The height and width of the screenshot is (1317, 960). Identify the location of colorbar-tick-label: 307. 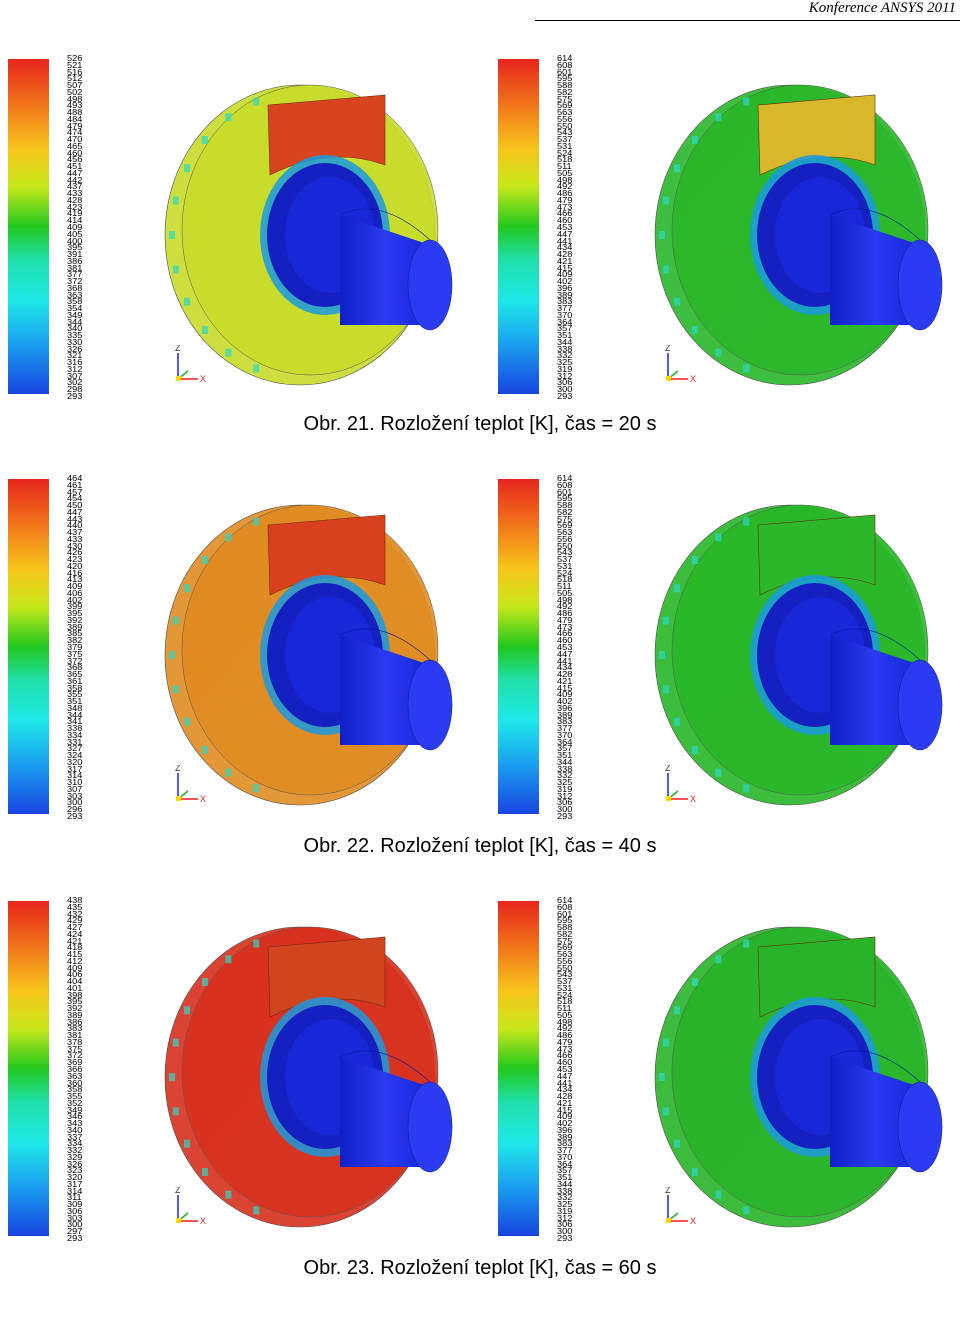
(75, 789).